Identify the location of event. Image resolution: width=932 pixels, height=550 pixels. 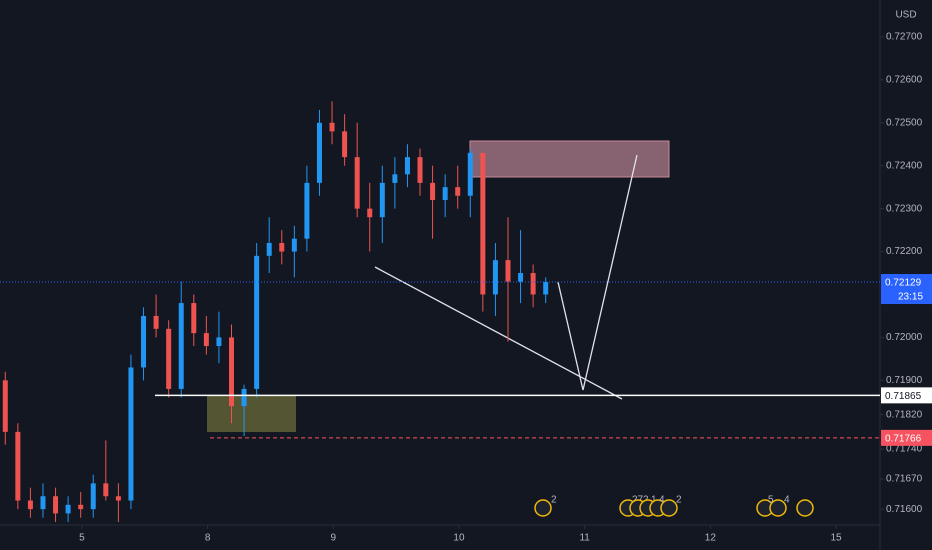
(805, 508).